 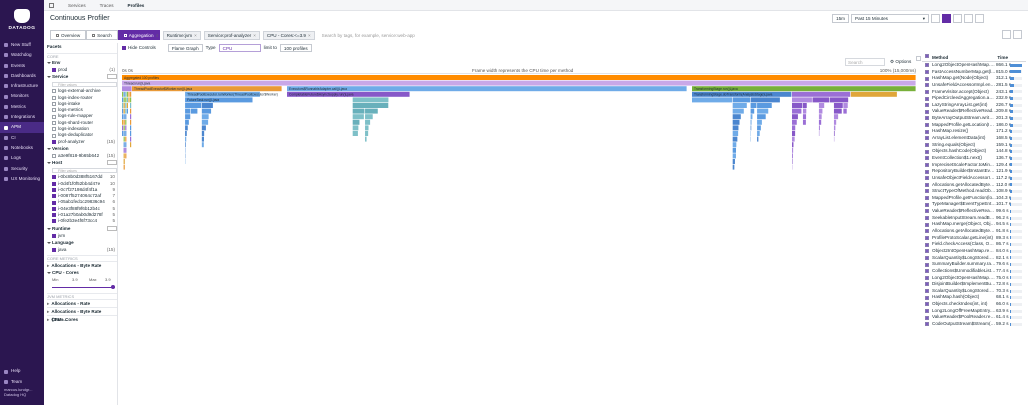 I want to click on zoom-icon, so click(x=968, y=18).